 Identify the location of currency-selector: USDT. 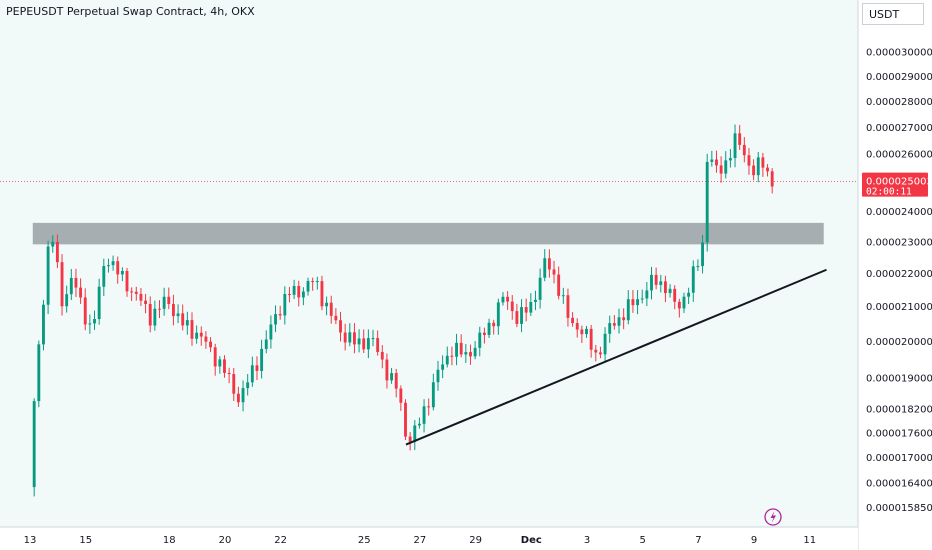
(893, 14).